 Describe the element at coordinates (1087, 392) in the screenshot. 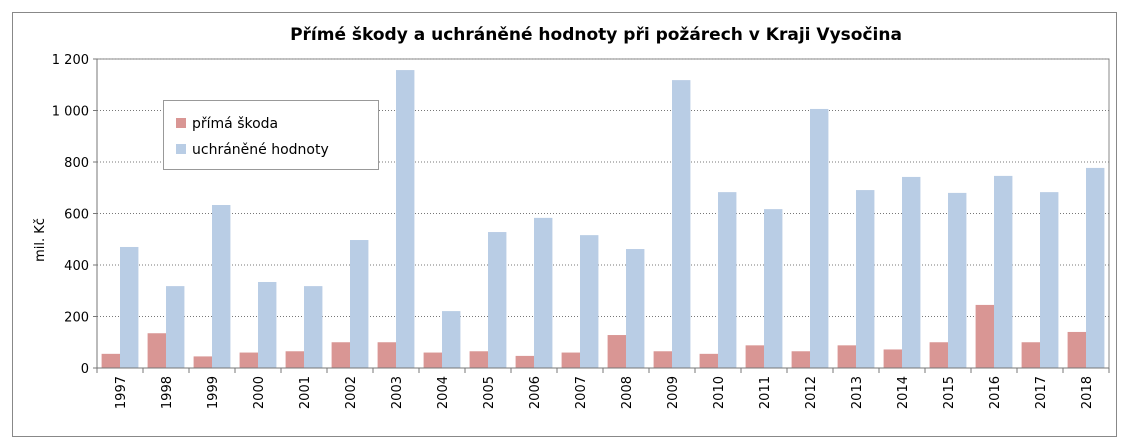

I see `x-tick-label: 2018` at that location.